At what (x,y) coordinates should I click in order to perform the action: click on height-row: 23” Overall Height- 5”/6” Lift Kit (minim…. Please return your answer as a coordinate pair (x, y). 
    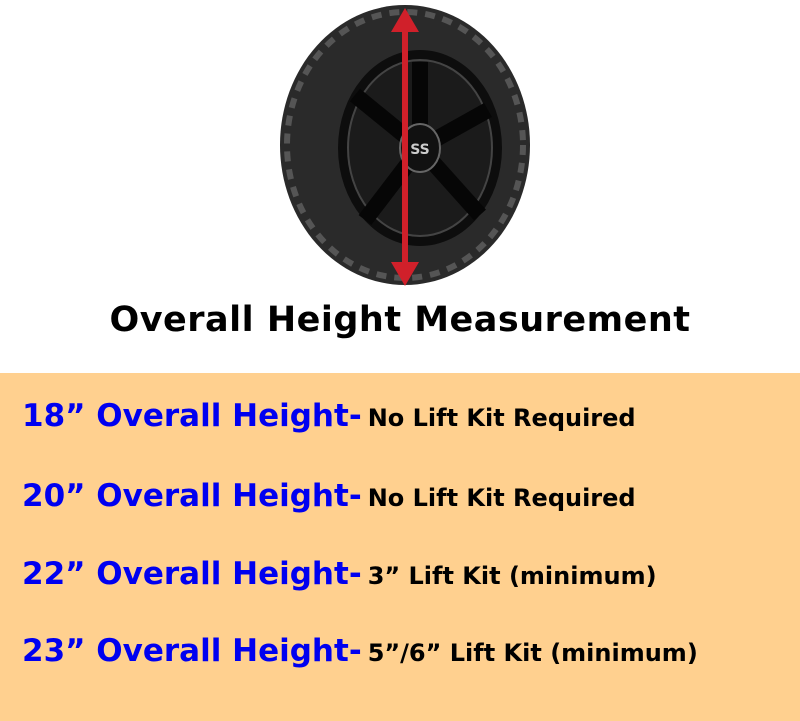
    Looking at the image, I should click on (360, 651).